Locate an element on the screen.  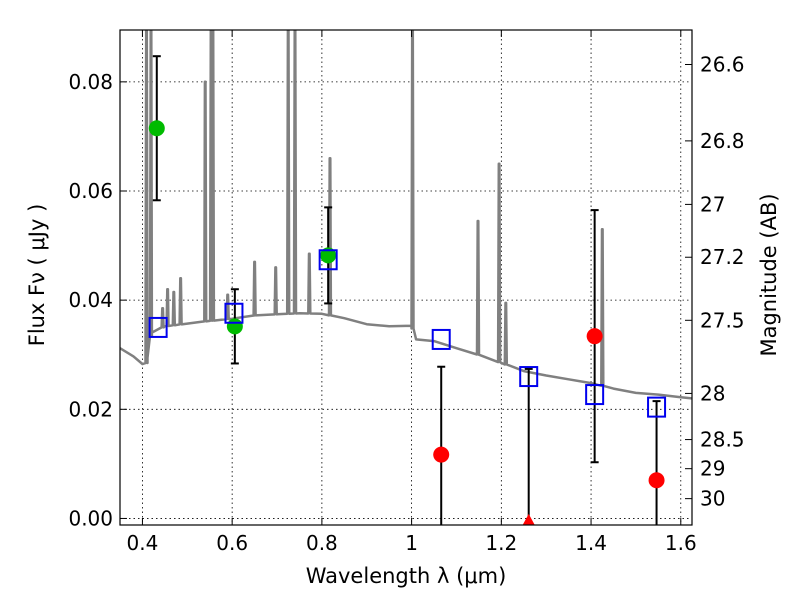
x-tick-label: 1 is located at coordinates (411, 543).